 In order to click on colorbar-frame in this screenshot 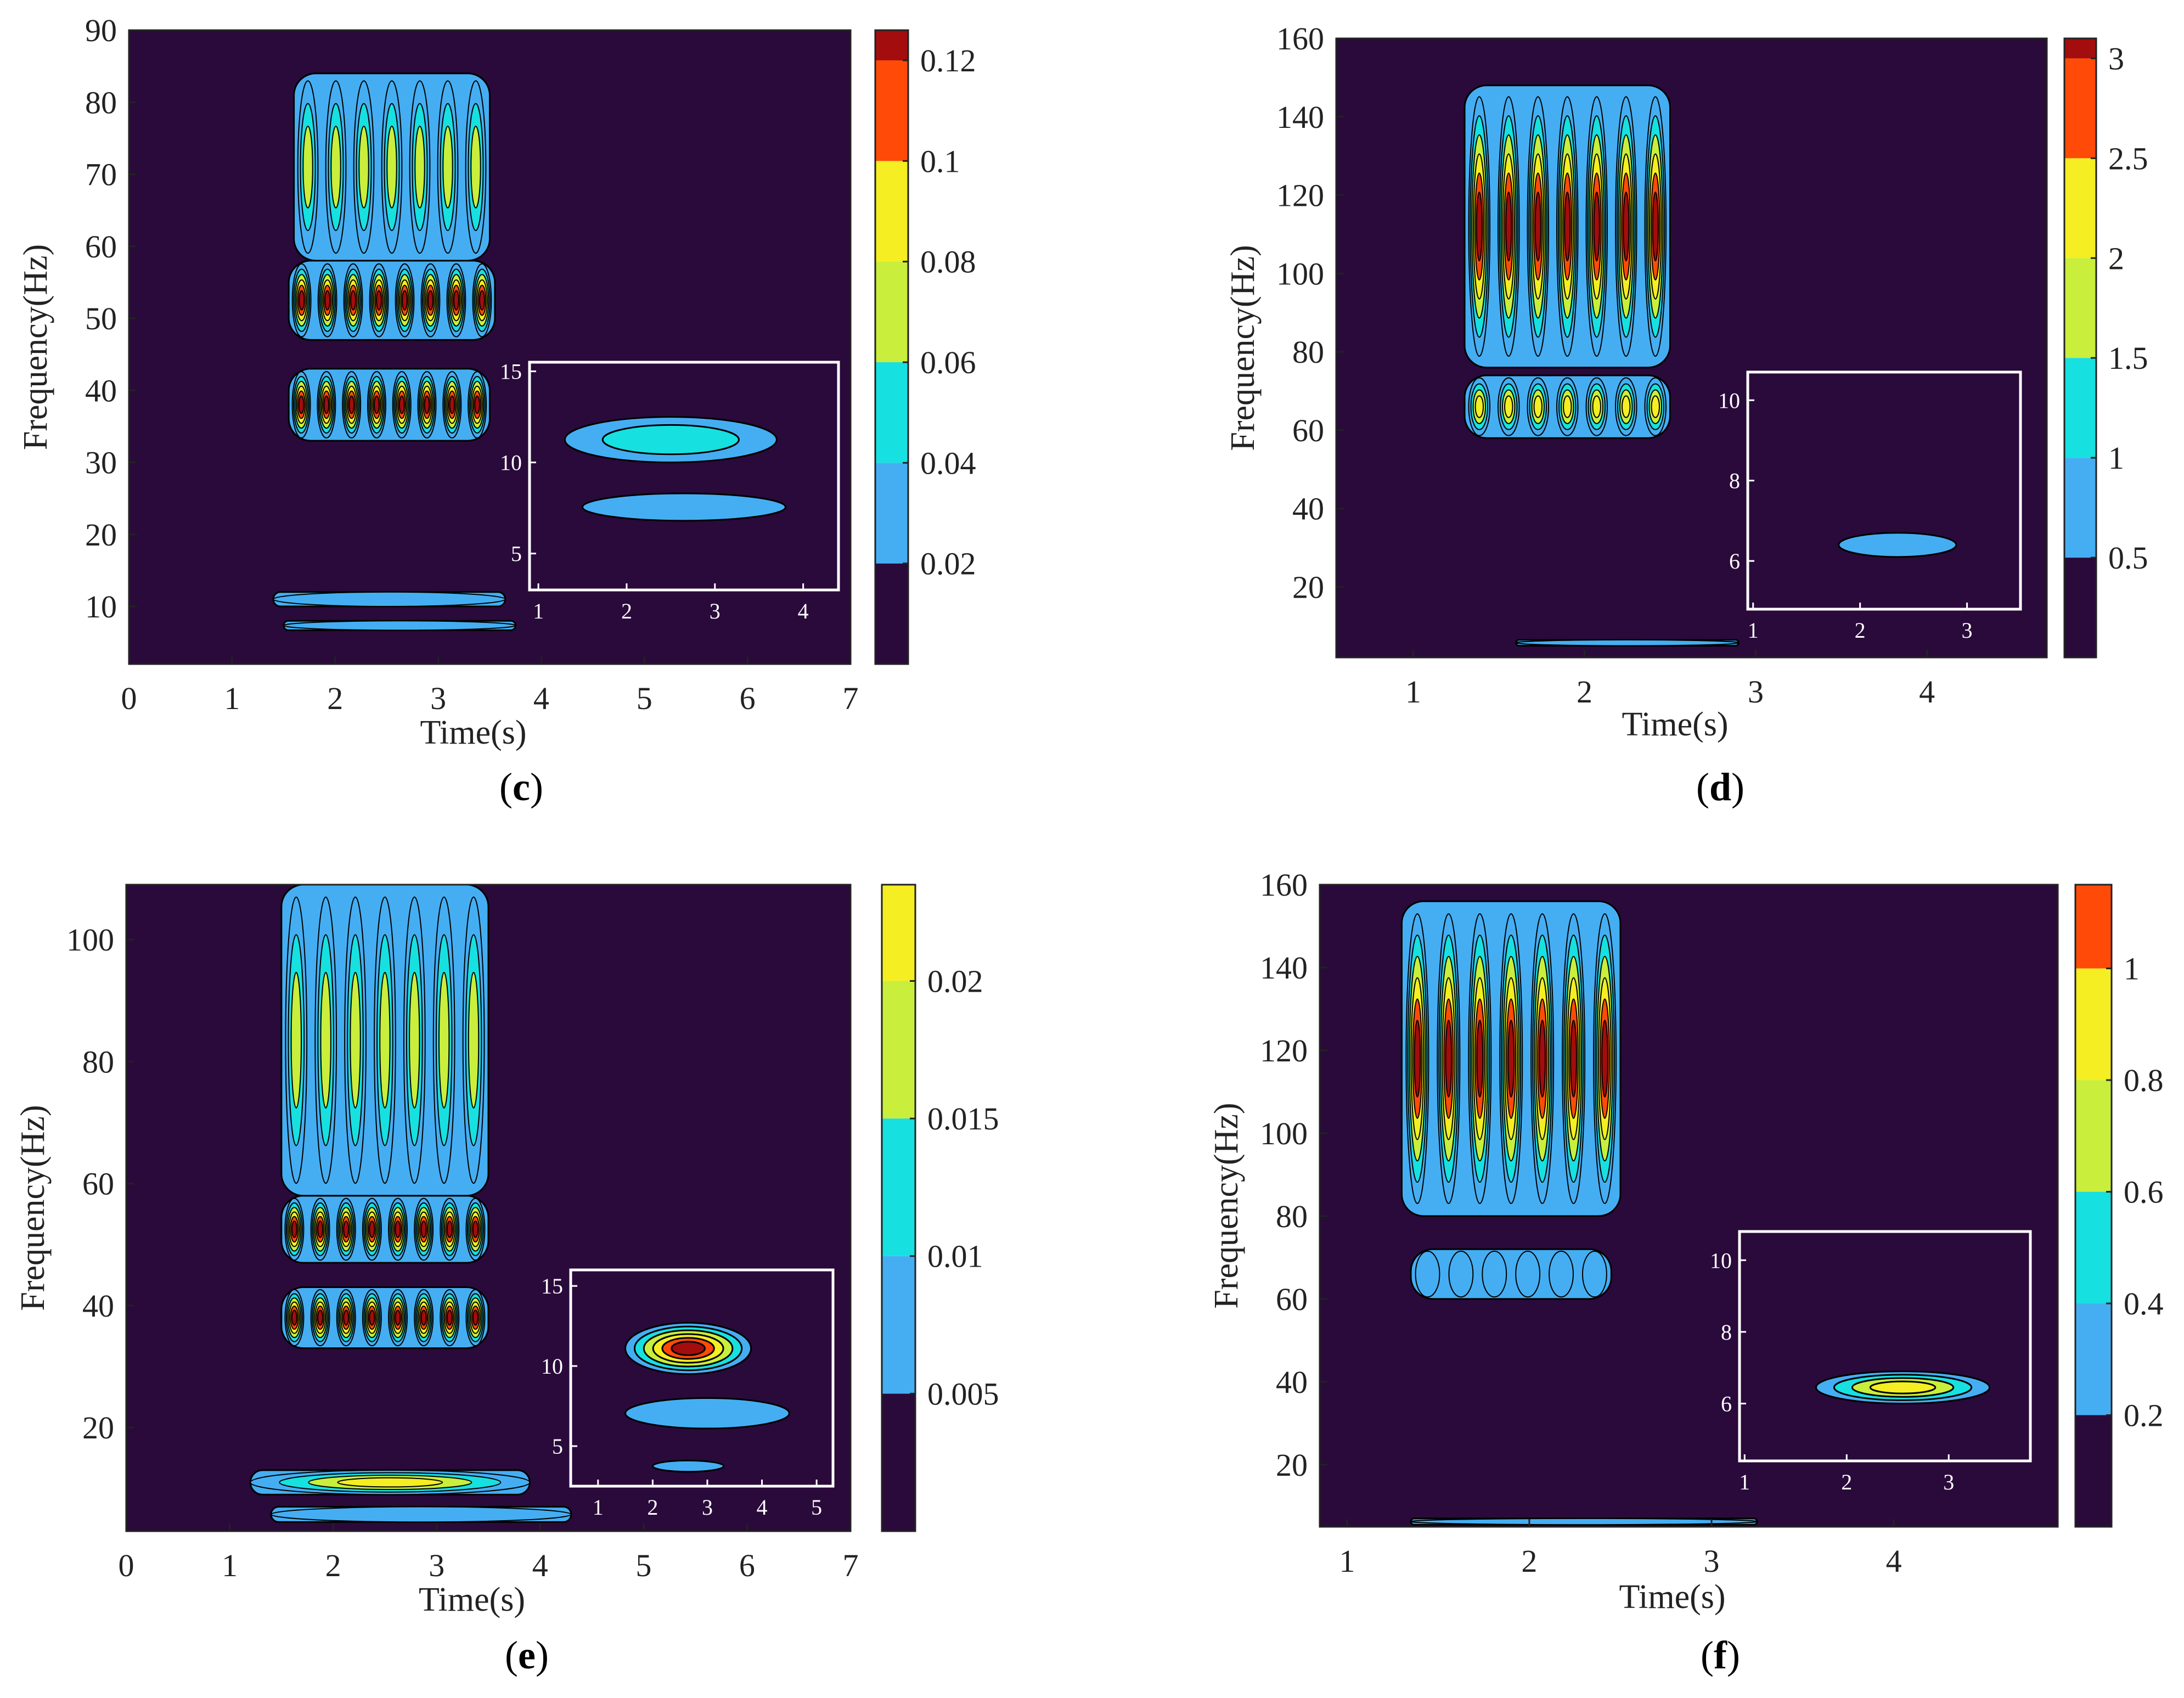, I will do `click(2093, 1206)`.